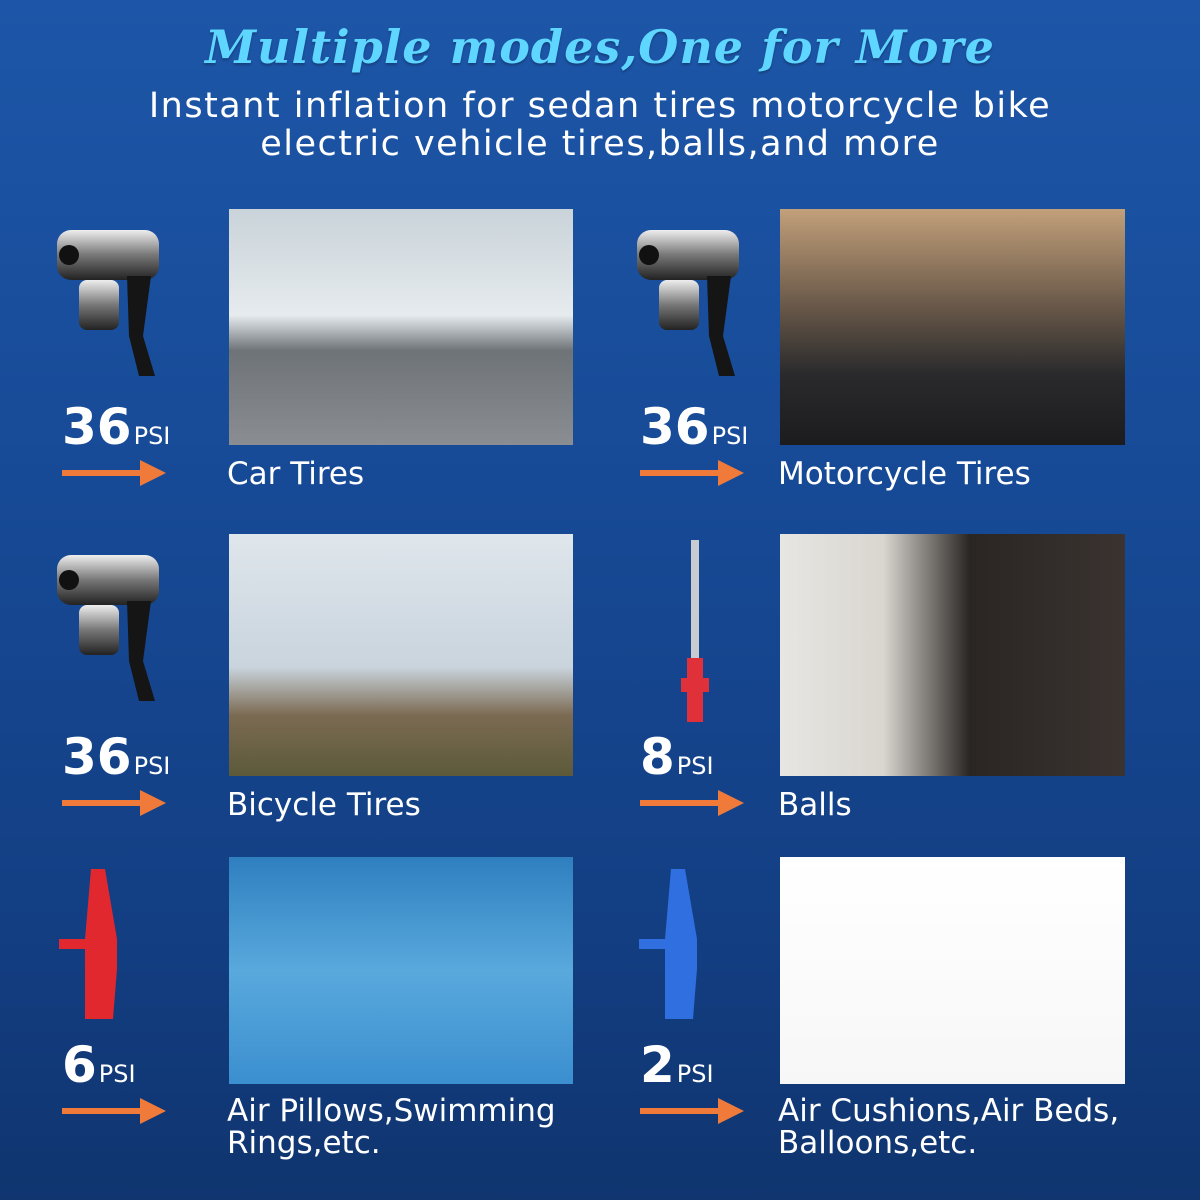 The width and height of the screenshot is (1200, 1200). I want to click on mode-label: Car Tires, so click(296, 474).